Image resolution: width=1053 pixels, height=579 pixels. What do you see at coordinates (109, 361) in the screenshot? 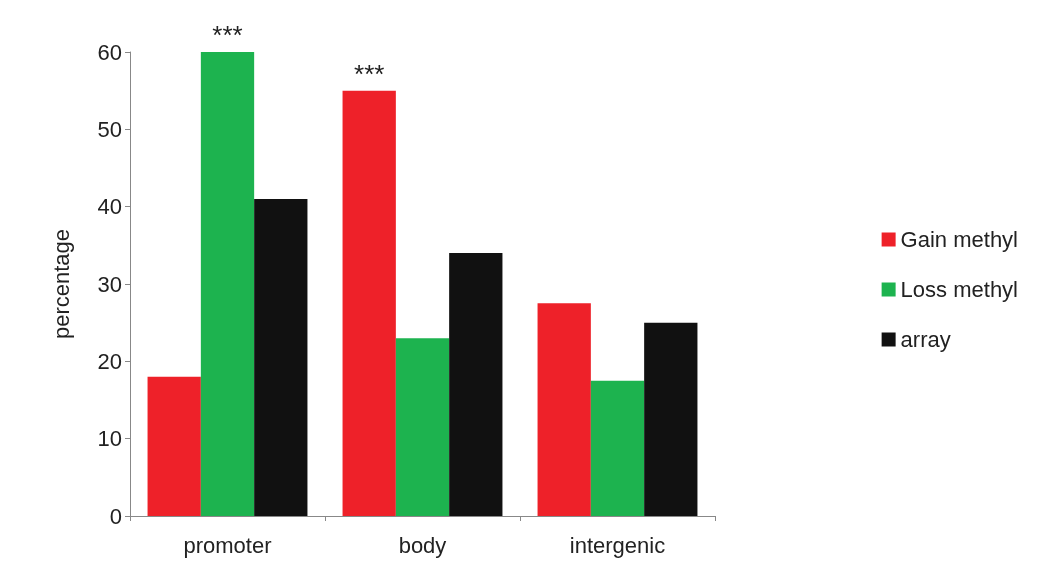
I see `y-tick-label: 20` at bounding box center [109, 361].